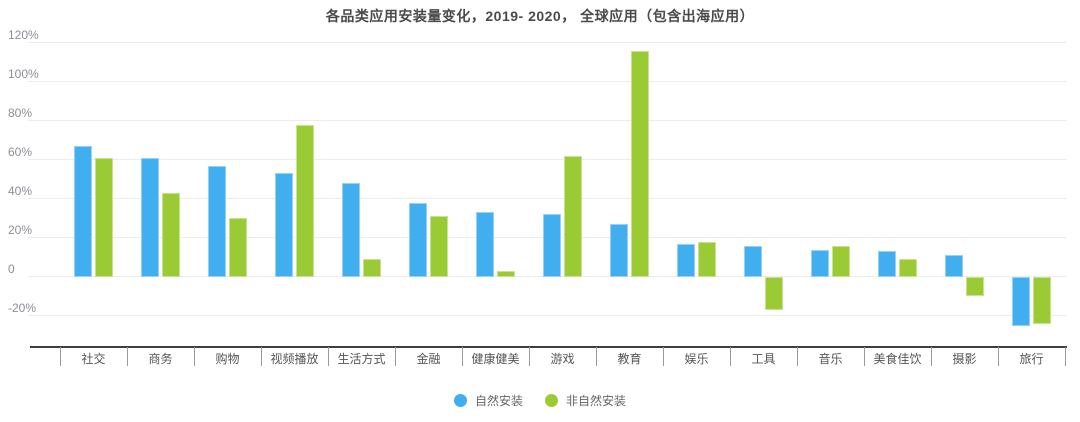  Describe the element at coordinates (551, 400) in the screenshot. I see `legend-dot-non-organic-icon` at that location.